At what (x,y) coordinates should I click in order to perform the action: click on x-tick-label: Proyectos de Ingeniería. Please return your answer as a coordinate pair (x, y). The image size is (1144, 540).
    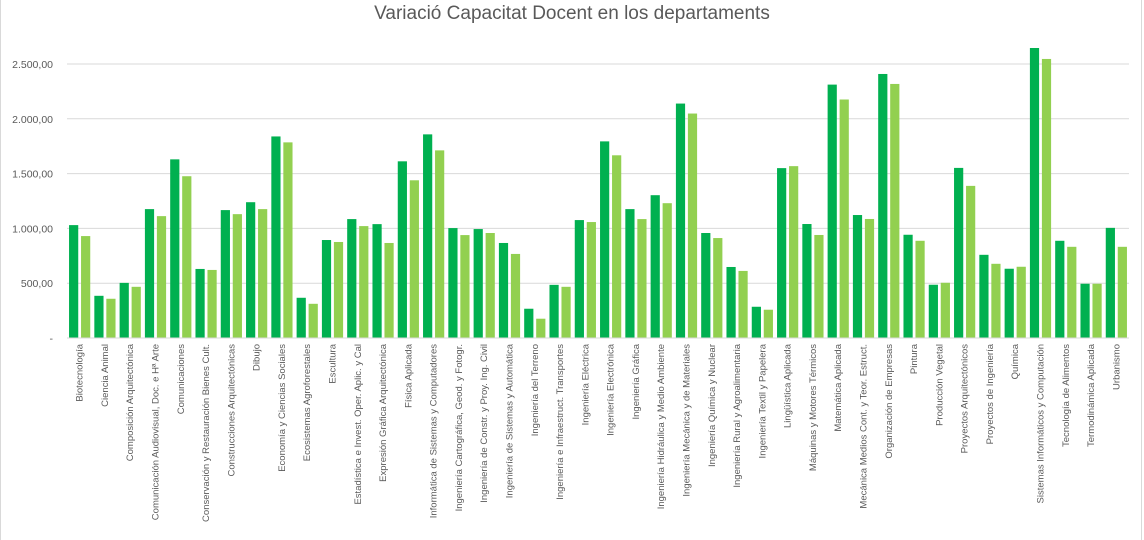
    Looking at the image, I should click on (990, 393).